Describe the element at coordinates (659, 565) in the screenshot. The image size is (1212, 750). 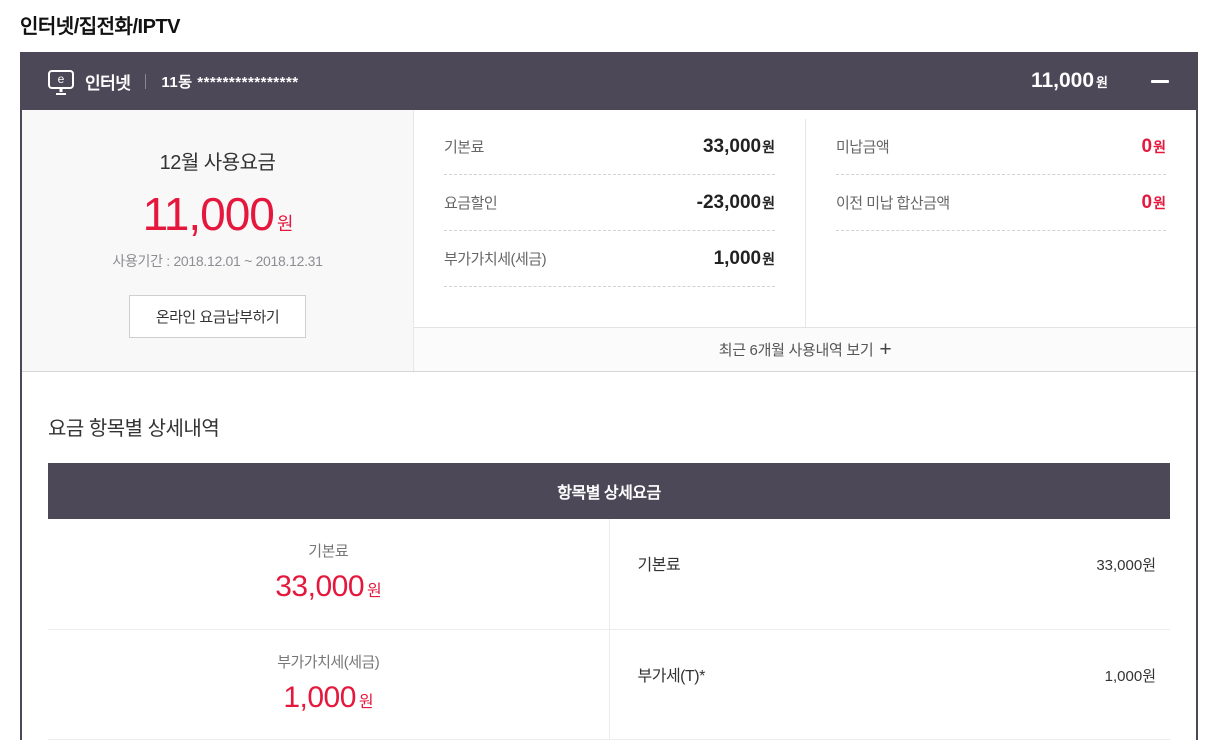
I see `item-label: 기본료` at that location.